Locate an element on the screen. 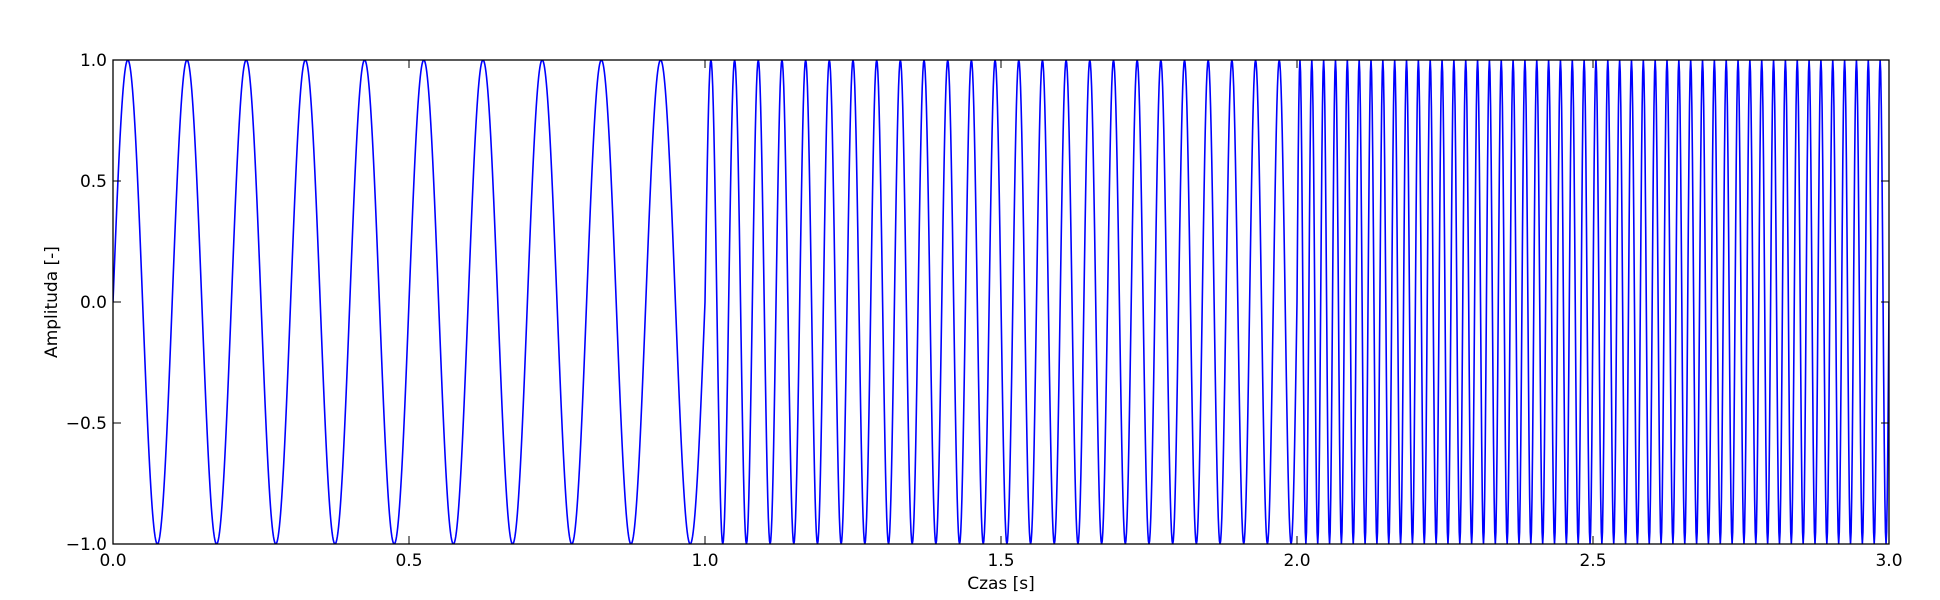 Image resolution: width=1940 pixels, height=600 pixels. x-tick-label: 2.0 is located at coordinates (1296, 561).